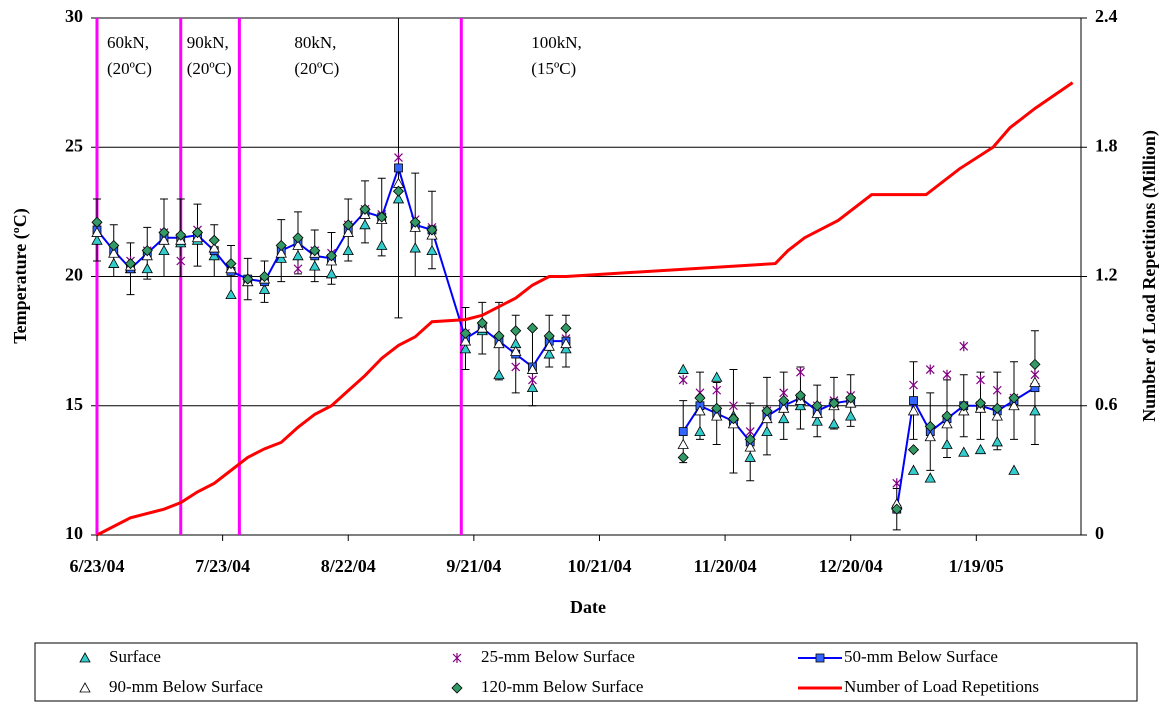 This screenshot has height=706, width=1167. What do you see at coordinates (725, 566) in the screenshot?
I see `x-tick-label: 11/20/04` at bounding box center [725, 566].